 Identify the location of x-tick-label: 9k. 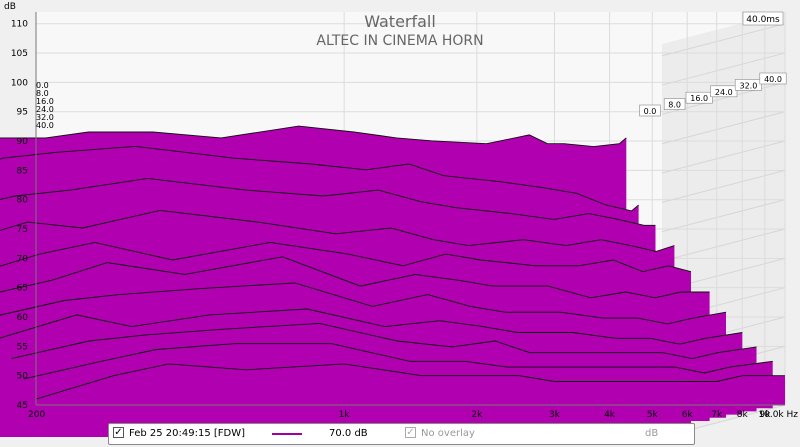
(765, 415).